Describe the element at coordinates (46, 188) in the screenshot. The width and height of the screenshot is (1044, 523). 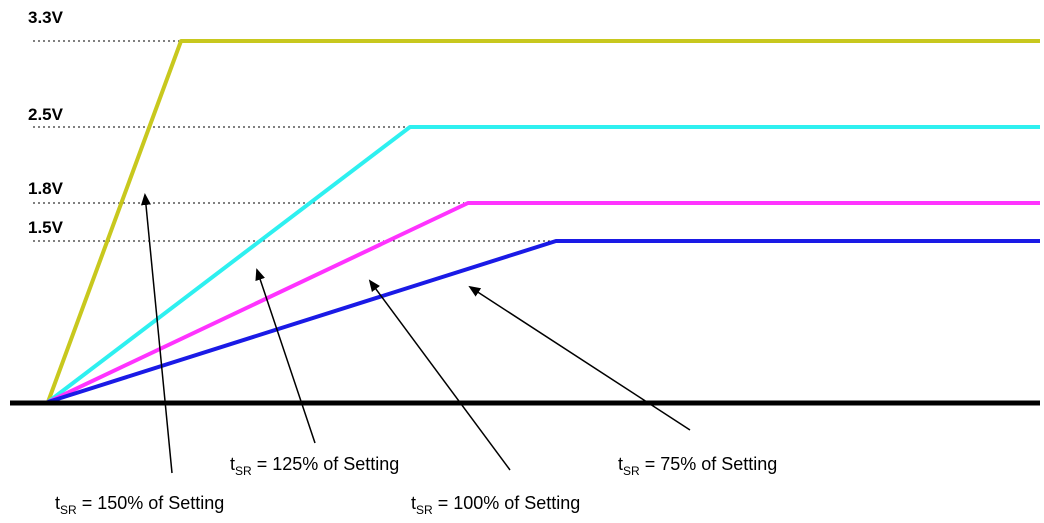
I see `voltage-label-1v8: 1.8V` at that location.